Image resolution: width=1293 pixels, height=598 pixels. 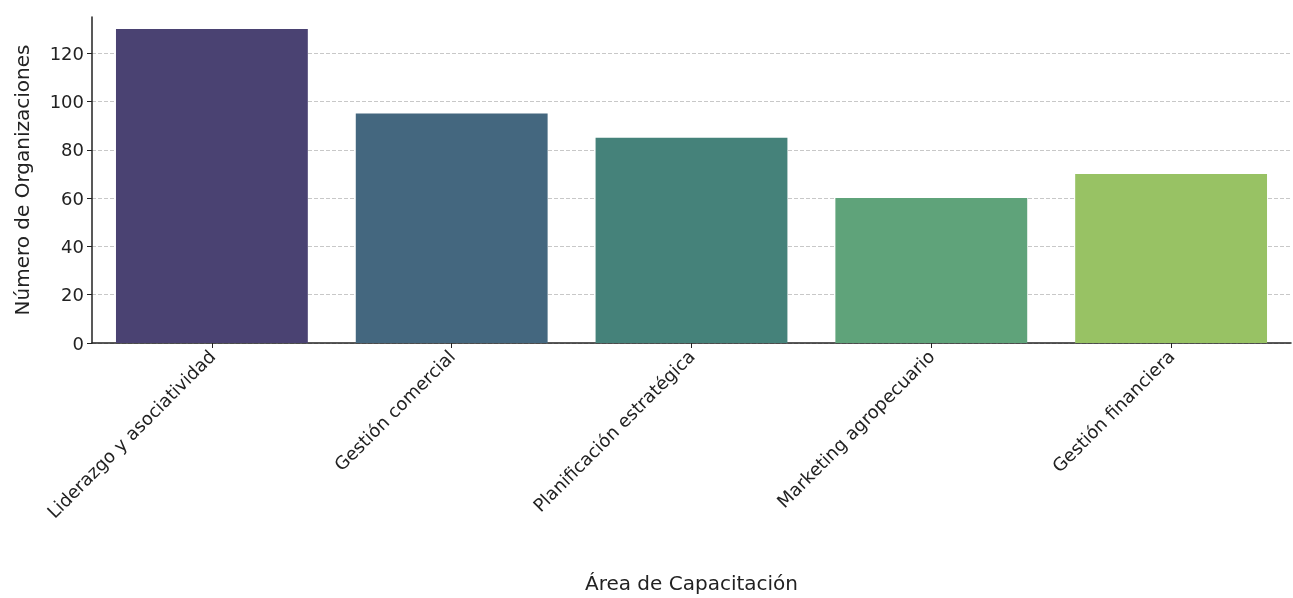 What do you see at coordinates (66, 53) in the screenshot?
I see `y-tick-label: 120` at bounding box center [66, 53].